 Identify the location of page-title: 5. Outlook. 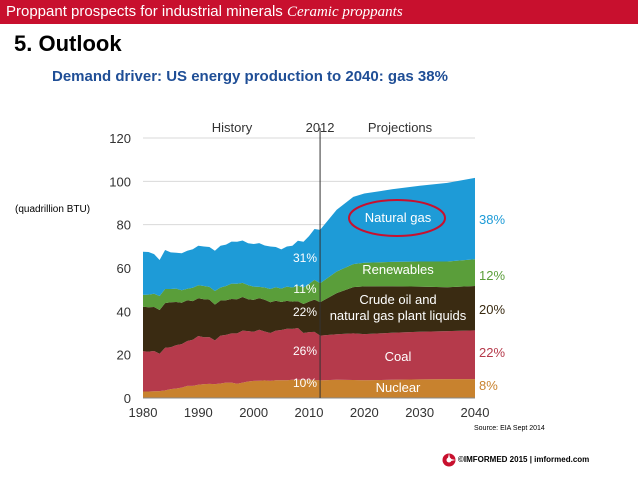
(68, 43).